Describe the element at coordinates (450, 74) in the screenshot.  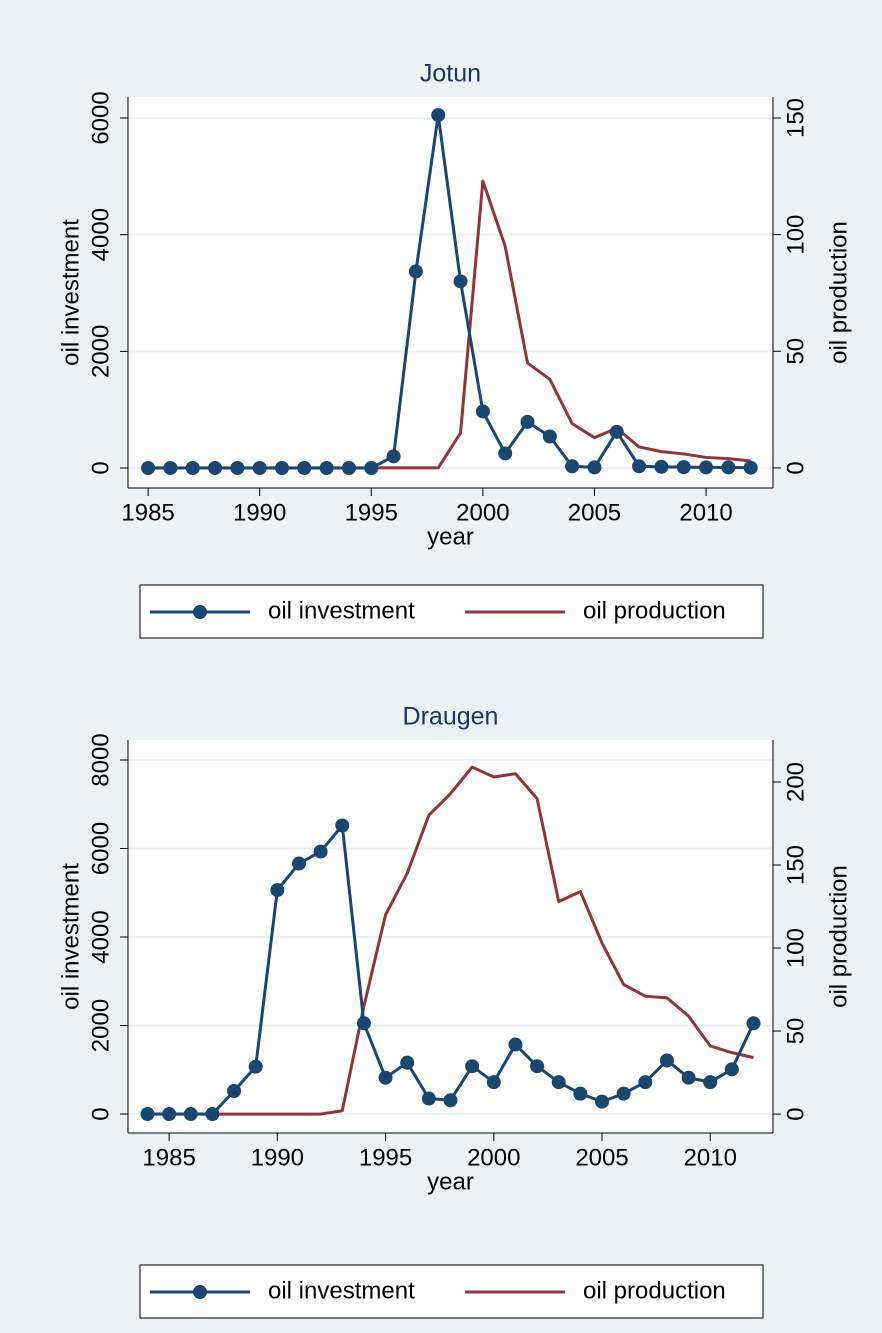
I see `chart-title: Jotun` at that location.